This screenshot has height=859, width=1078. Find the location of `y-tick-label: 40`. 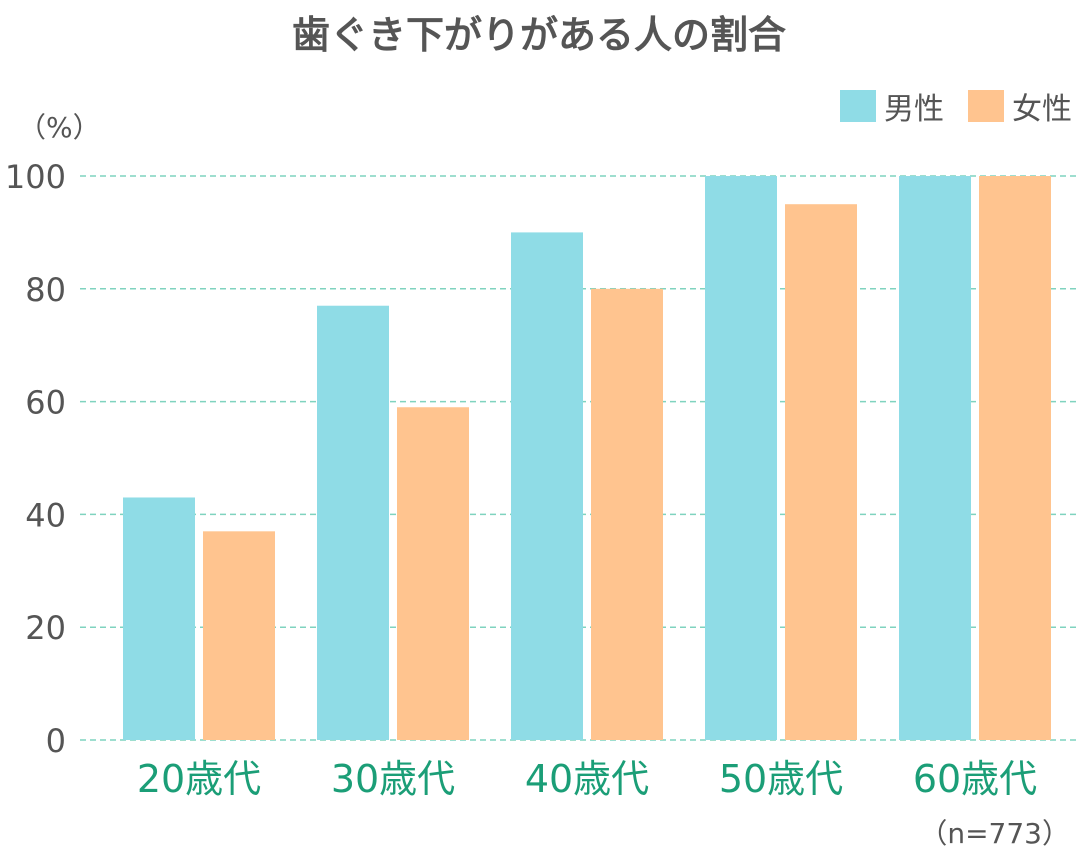

y-tick-label: 40 is located at coordinates (45, 515).